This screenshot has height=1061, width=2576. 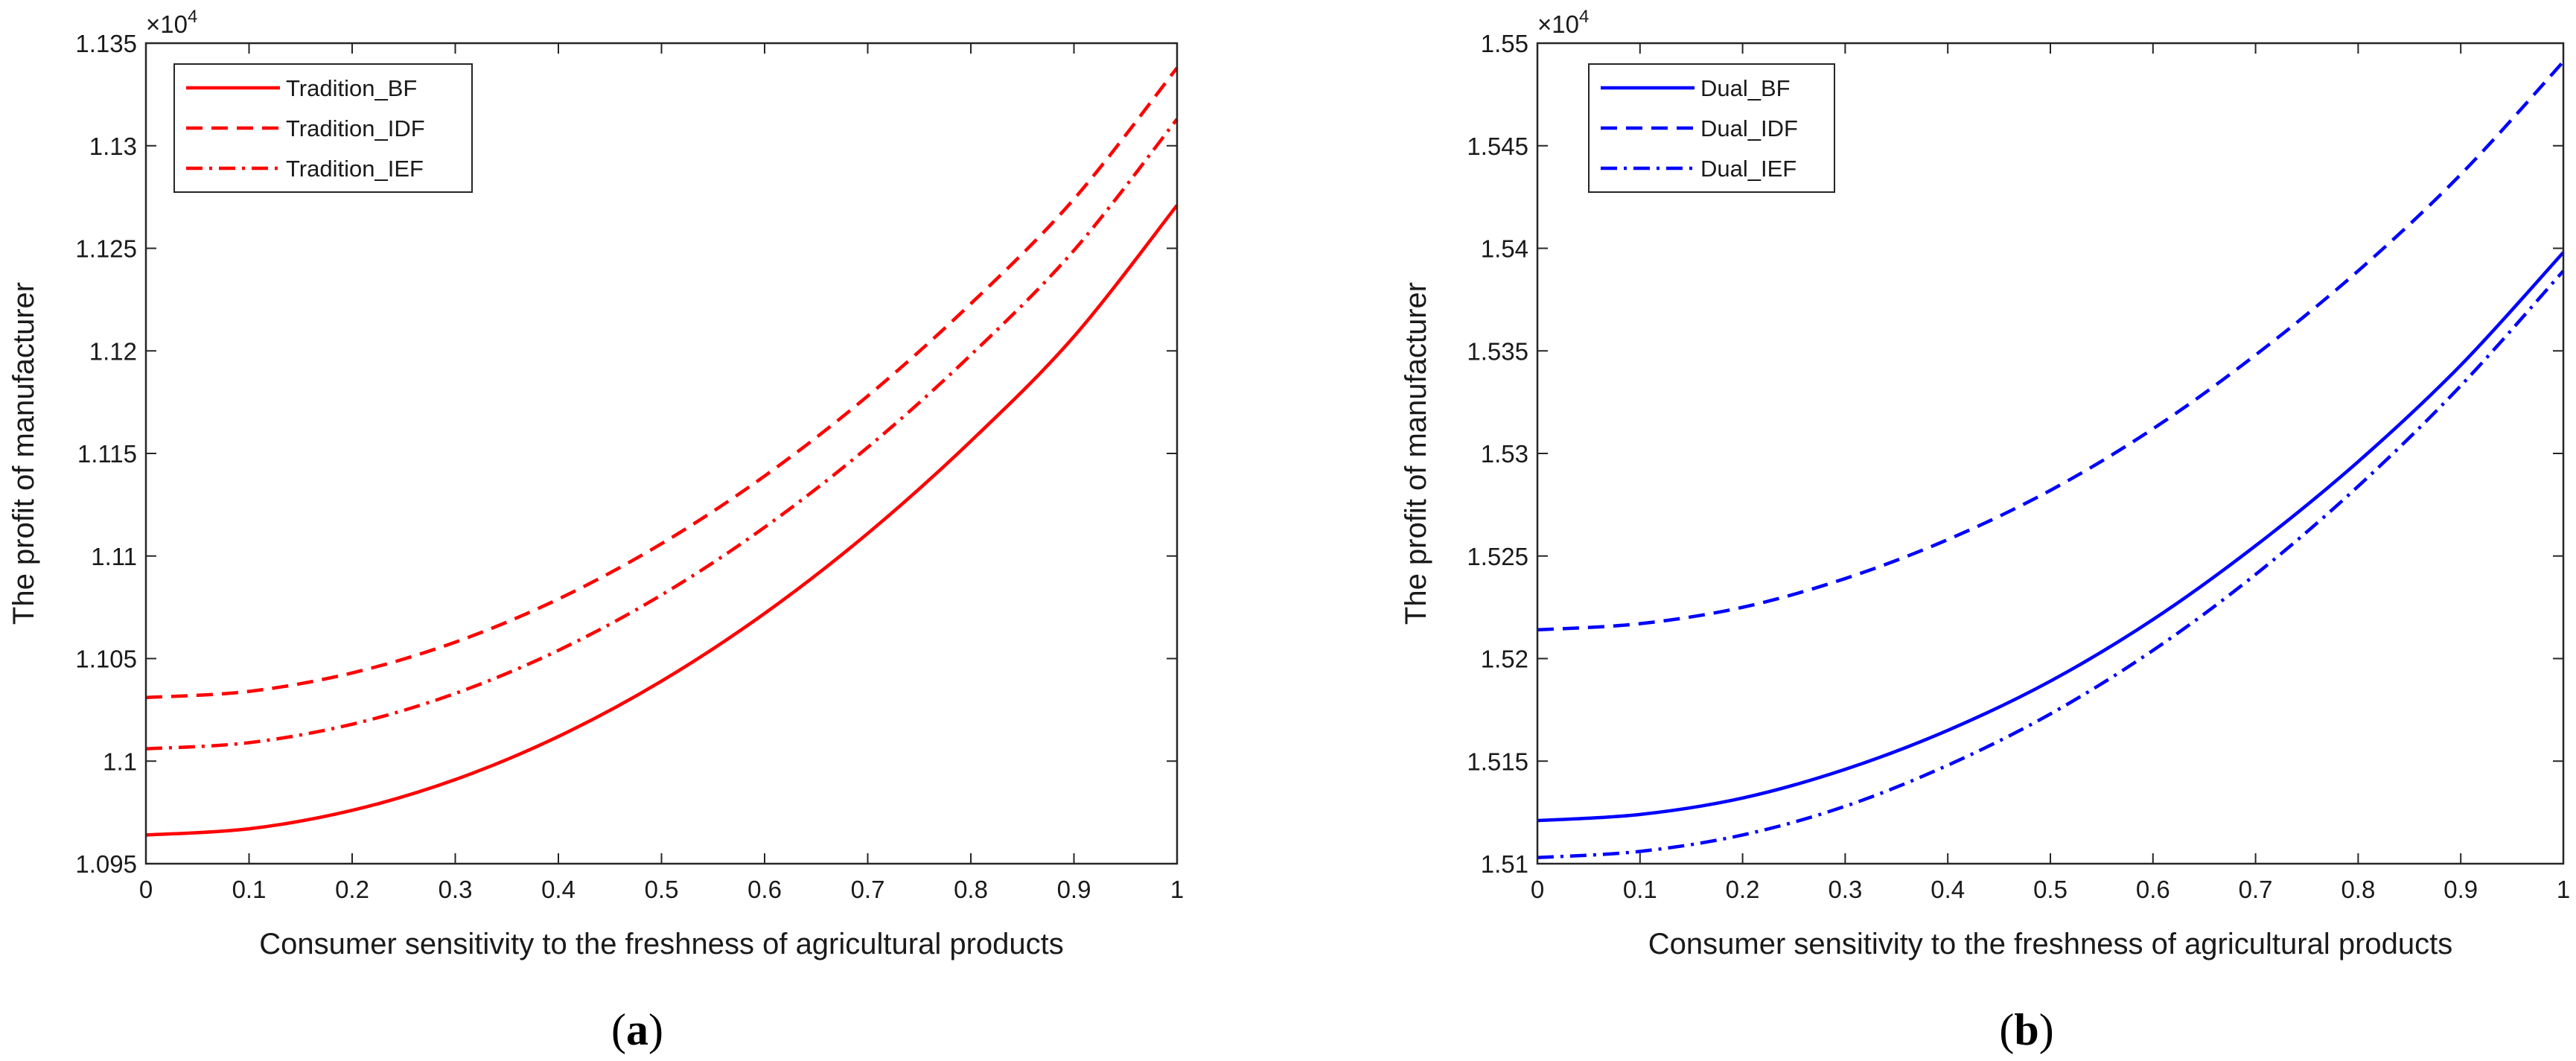 I want to click on y-exponent-b: ×10⁴, so click(x=1563, y=23).